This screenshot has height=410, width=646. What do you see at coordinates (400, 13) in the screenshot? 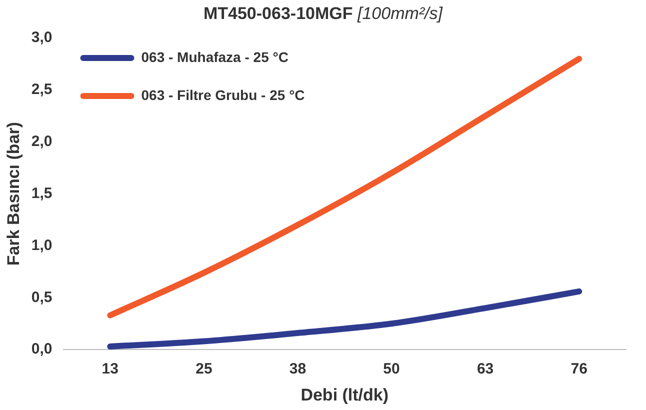
I see `chart-subtitle: [100mm²/s]` at bounding box center [400, 13].